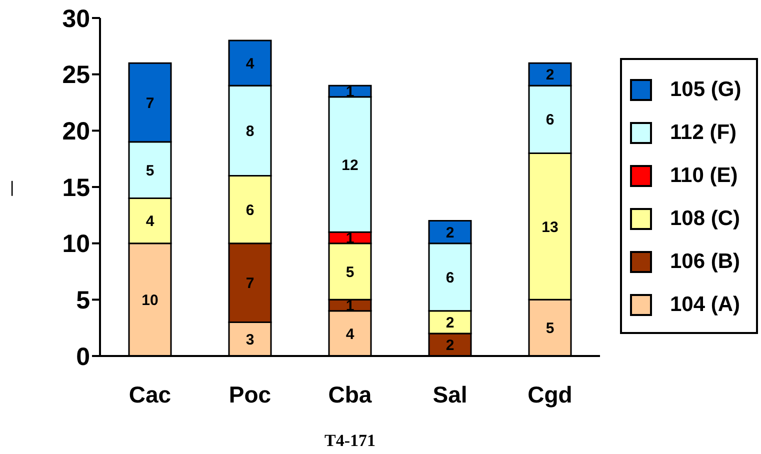 The image size is (761, 454). What do you see at coordinates (705, 218) in the screenshot?
I see `legend-label: 108 (C)` at bounding box center [705, 218].